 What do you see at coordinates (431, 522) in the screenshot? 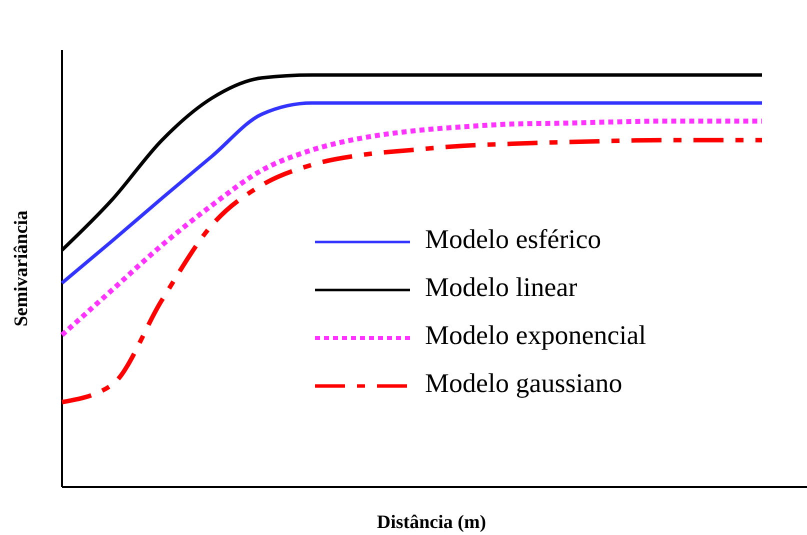
I see `x-axis-title: Distância (m)` at bounding box center [431, 522].